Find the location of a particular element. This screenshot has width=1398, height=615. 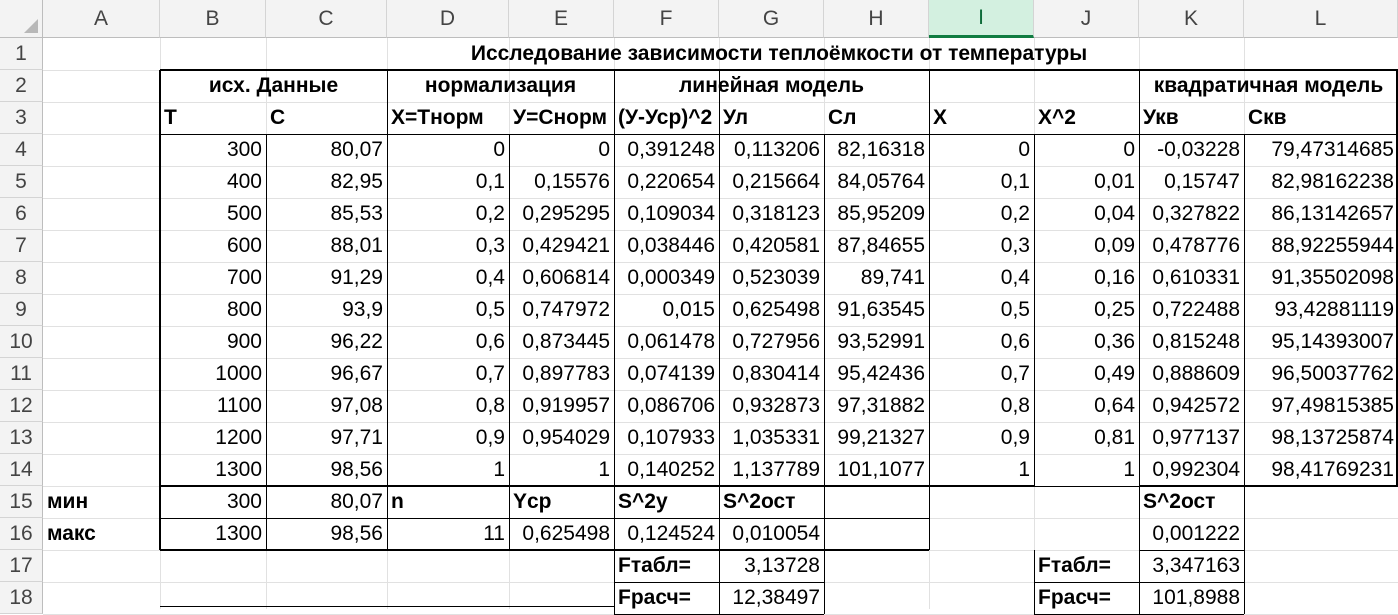

value-min-c: 80,07 is located at coordinates (356, 501).